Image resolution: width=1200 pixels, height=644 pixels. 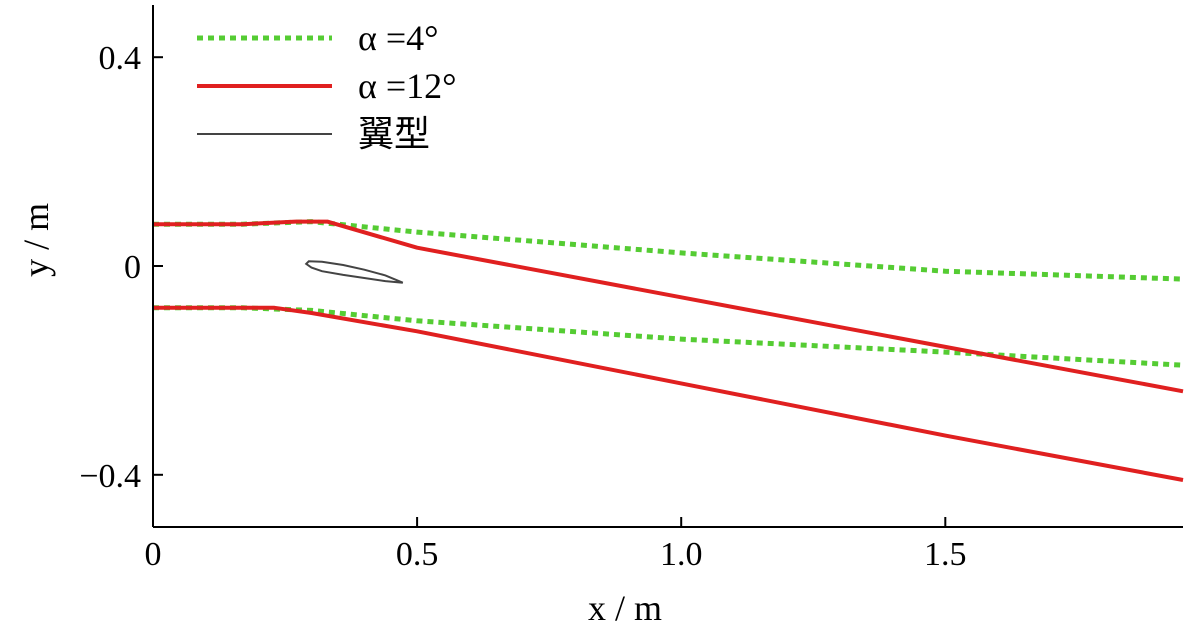 I want to click on y-tick-label: −0.4, so click(x=110, y=476).